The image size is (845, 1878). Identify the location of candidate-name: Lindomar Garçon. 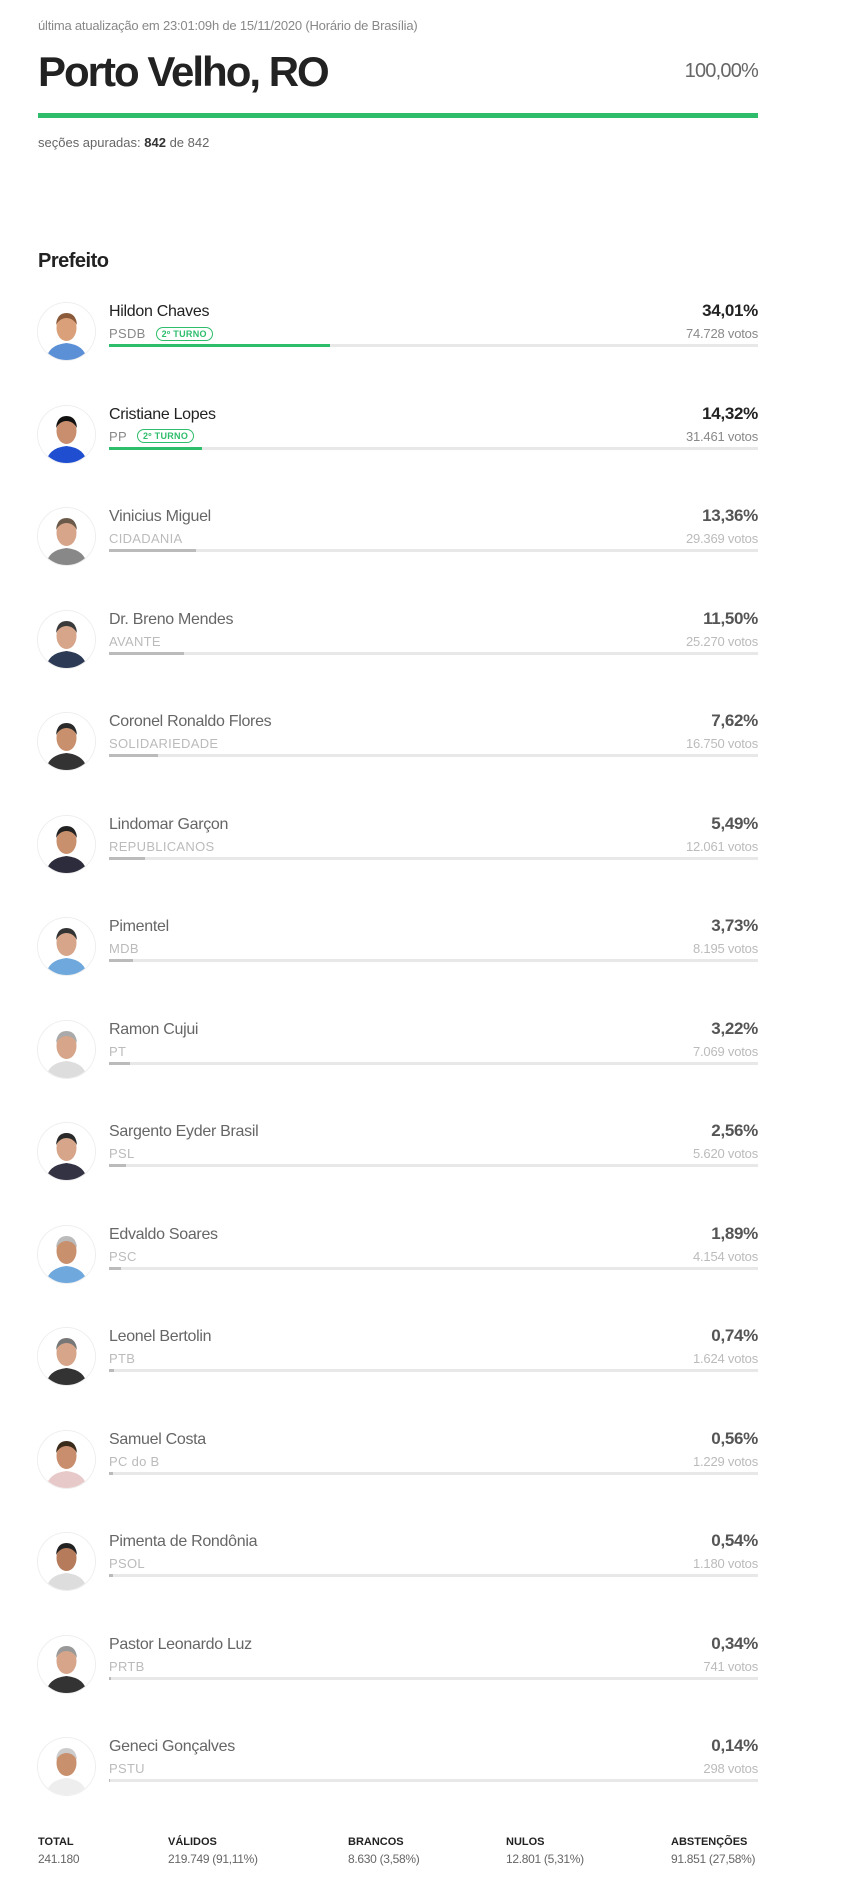
(169, 824).